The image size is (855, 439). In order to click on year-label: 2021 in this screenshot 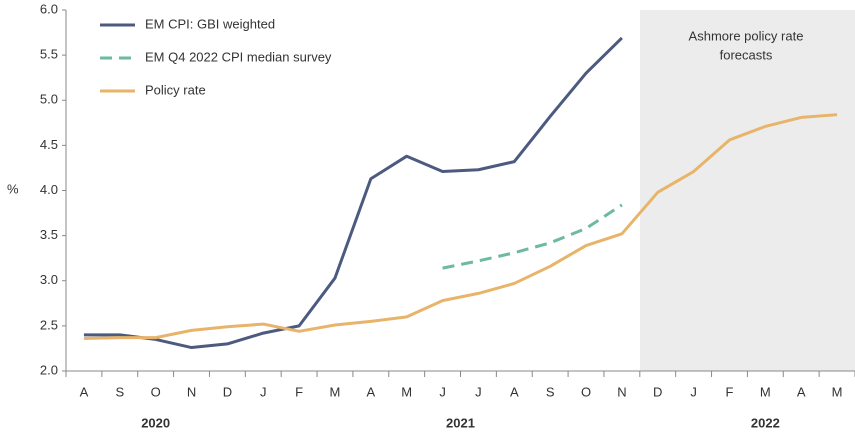, I will do `click(460, 422)`.